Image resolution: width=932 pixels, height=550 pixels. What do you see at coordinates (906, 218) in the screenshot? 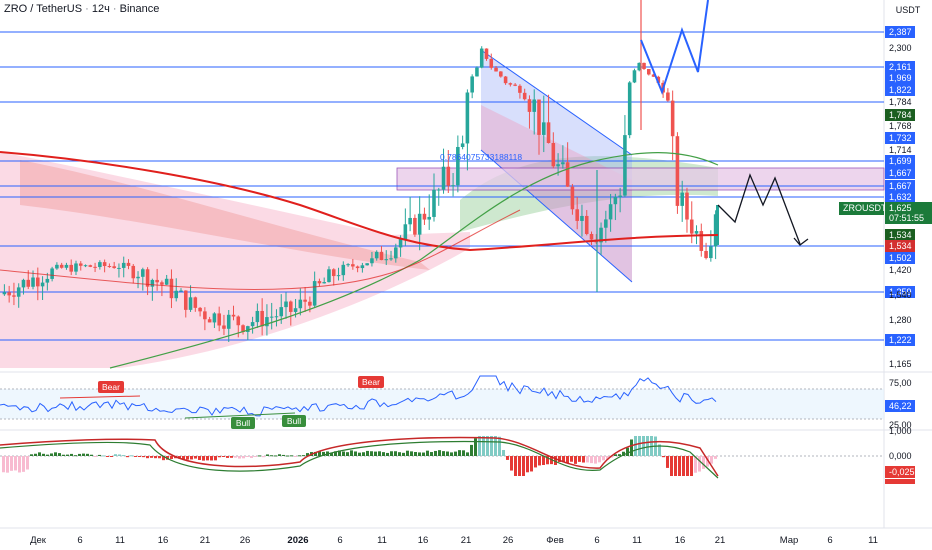
I see `countdown-label: 07:51:55` at bounding box center [906, 218].